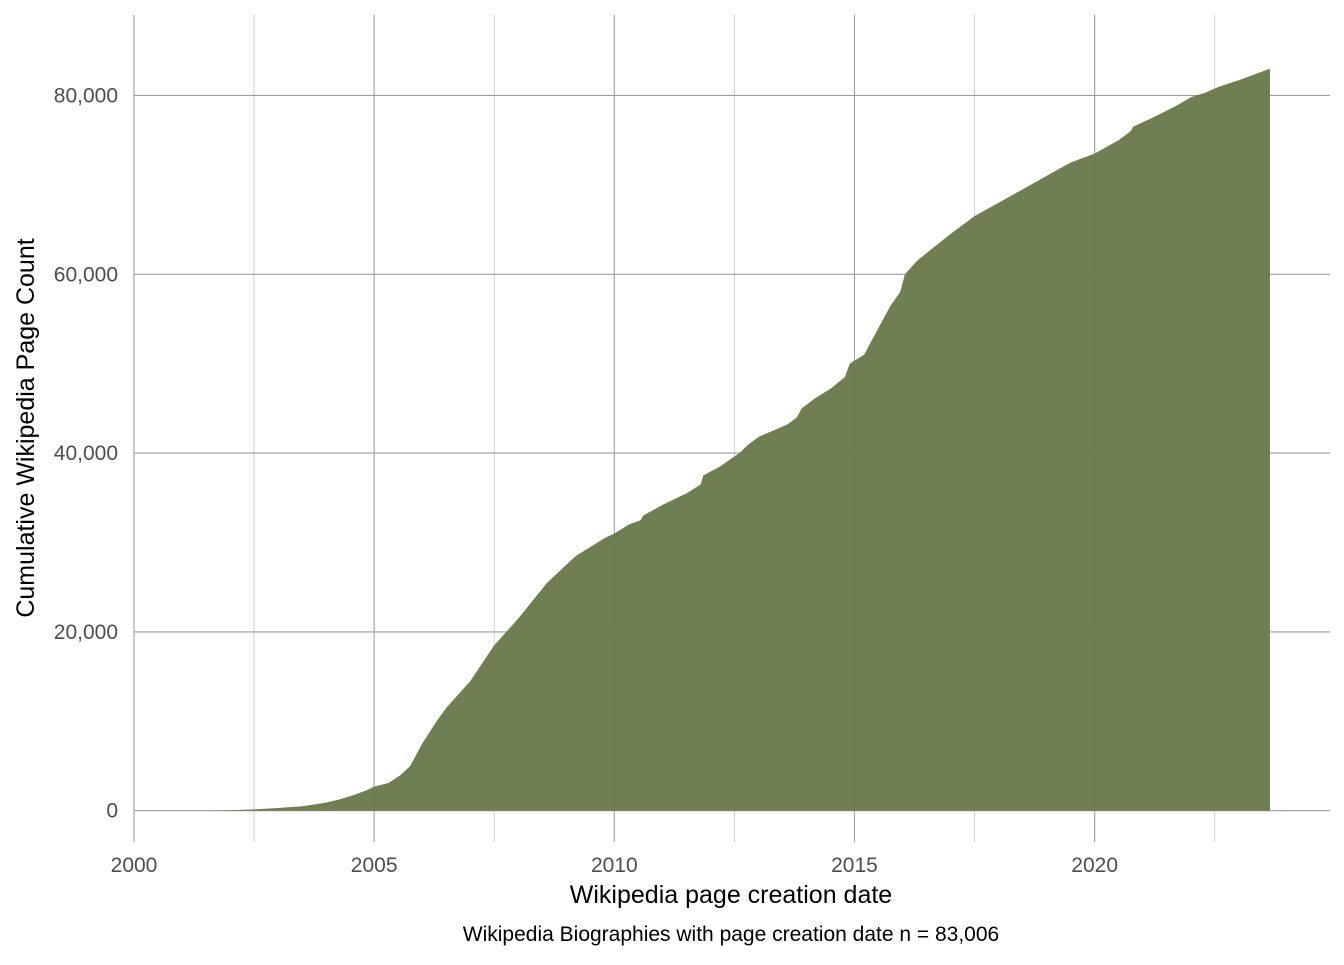  I want to click on y-tick-label: 0, so click(112, 811).